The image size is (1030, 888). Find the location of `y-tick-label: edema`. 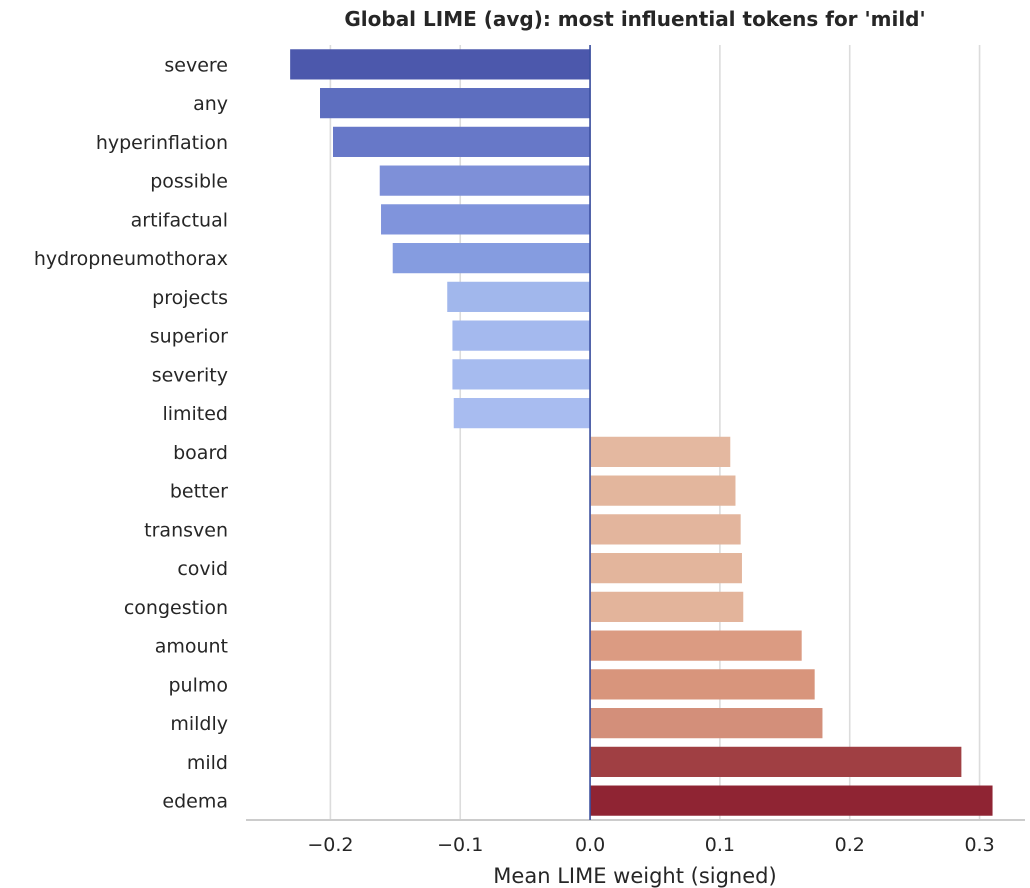

y-tick-label: edema is located at coordinates (195, 802).